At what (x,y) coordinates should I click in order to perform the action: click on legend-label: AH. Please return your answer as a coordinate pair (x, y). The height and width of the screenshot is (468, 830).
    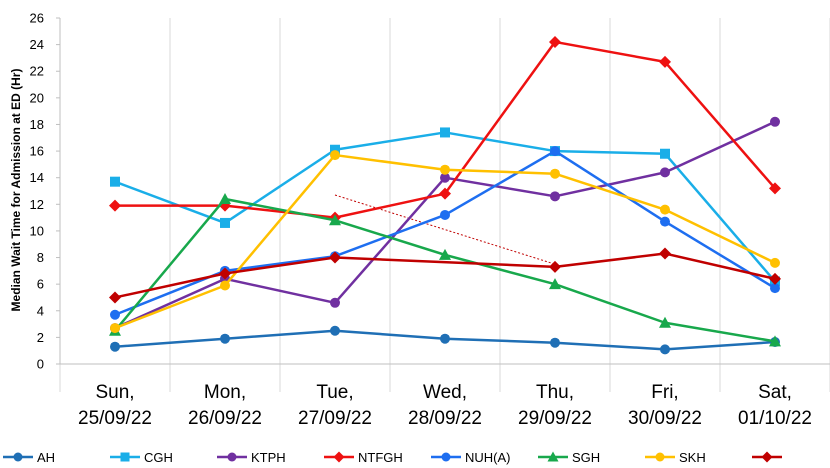
    Looking at the image, I should click on (46, 457).